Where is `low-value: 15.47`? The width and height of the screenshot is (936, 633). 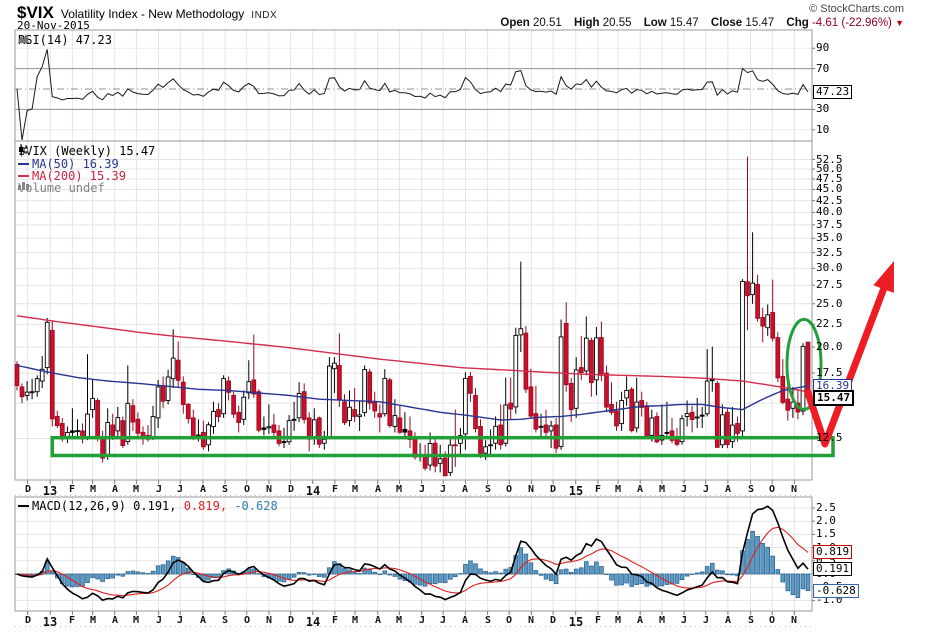
low-value: 15.47 is located at coordinates (684, 23).